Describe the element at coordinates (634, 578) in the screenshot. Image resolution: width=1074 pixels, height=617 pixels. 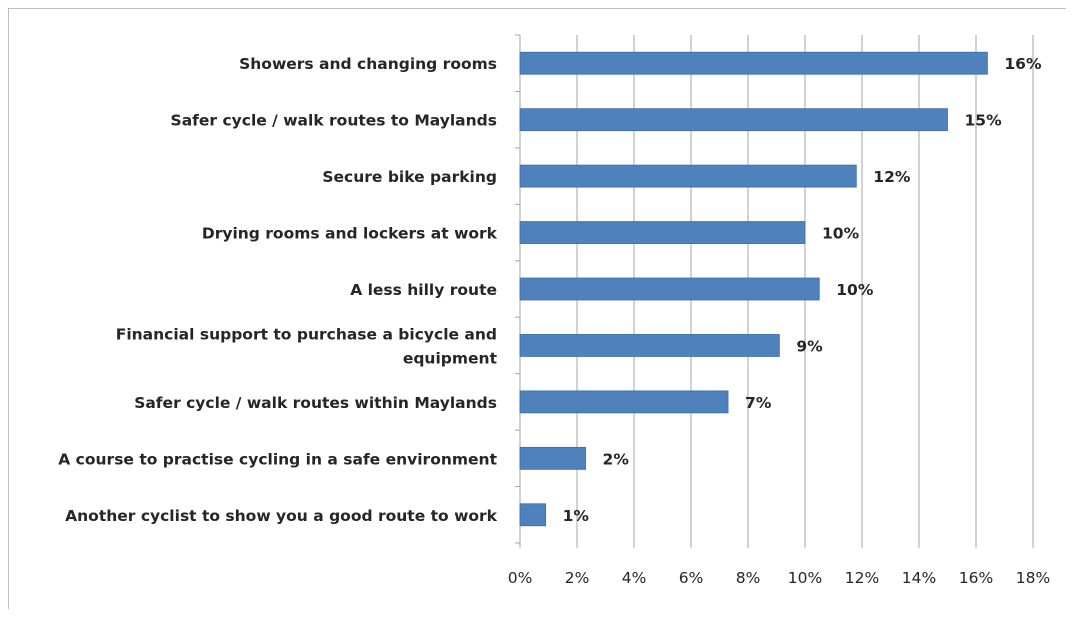
I see `x-tick-label: 4%` at that location.